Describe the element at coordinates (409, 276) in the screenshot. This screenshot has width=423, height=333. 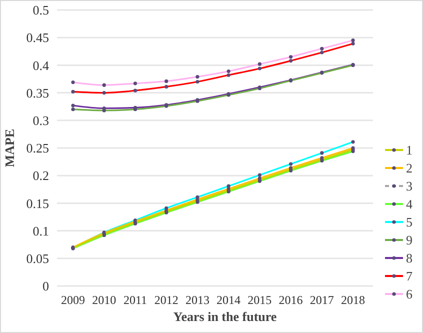
I see `legend-label: 7` at that location.